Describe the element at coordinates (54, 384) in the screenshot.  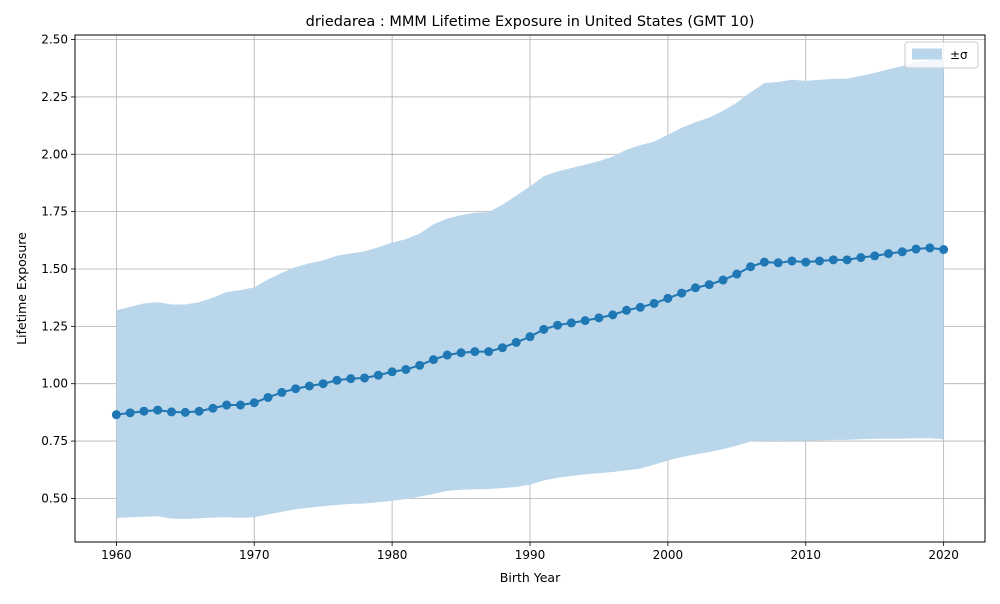
I see `y-tick-label: 1.00` at that location.